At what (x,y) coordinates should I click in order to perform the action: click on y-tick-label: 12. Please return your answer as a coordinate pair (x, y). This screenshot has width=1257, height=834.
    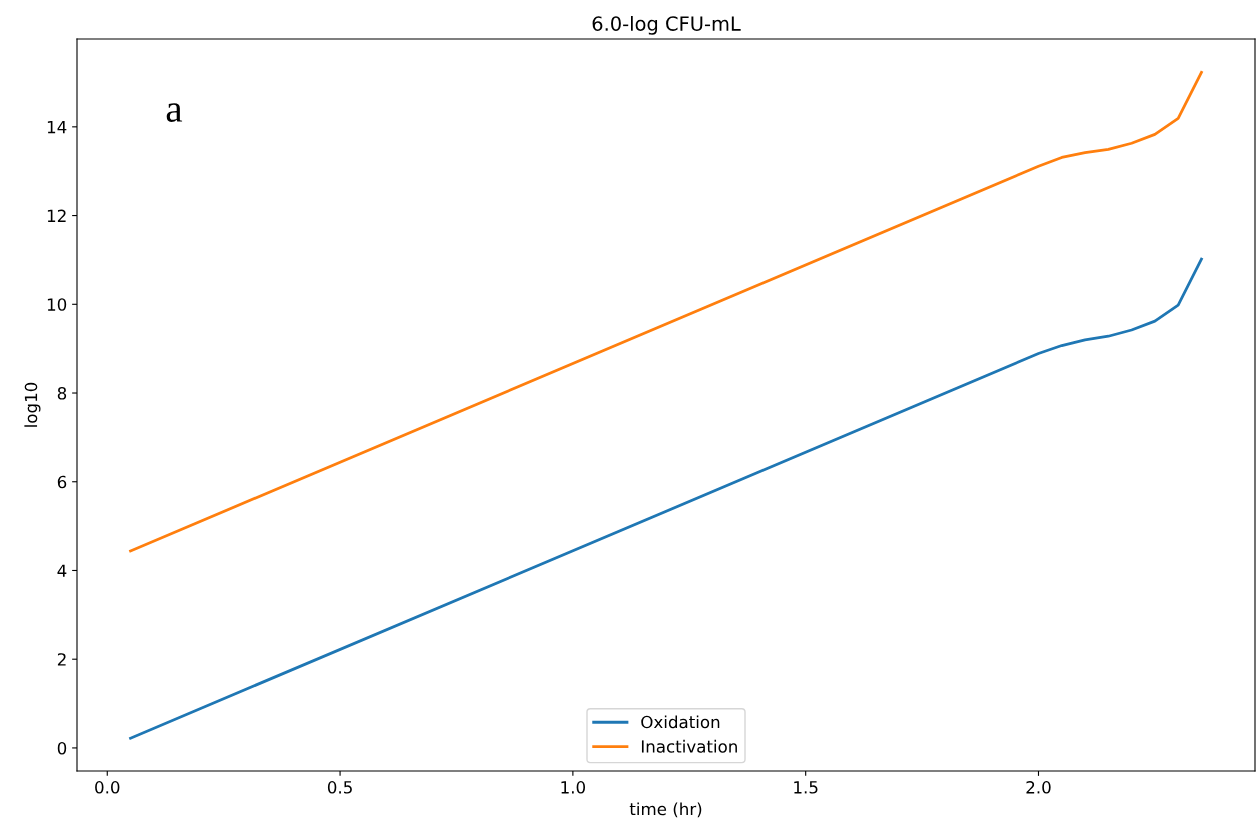
    Looking at the image, I should click on (56, 215).